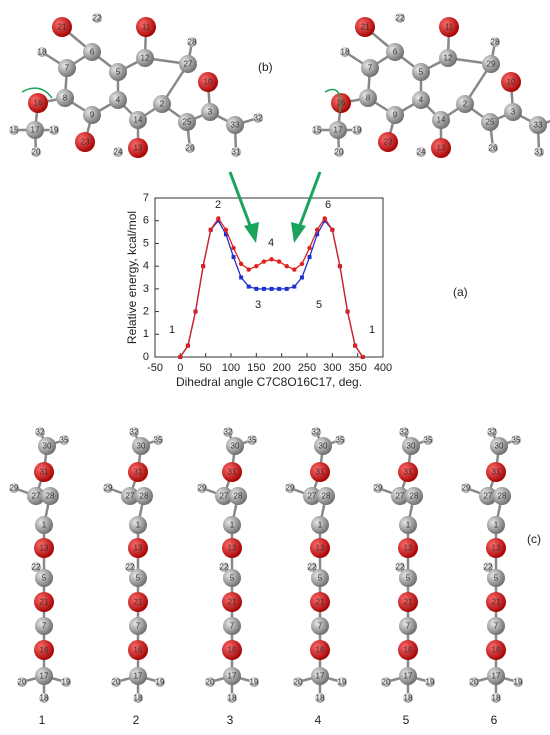 The width and height of the screenshot is (550, 735). I want to click on annotation: 1, so click(172, 330).